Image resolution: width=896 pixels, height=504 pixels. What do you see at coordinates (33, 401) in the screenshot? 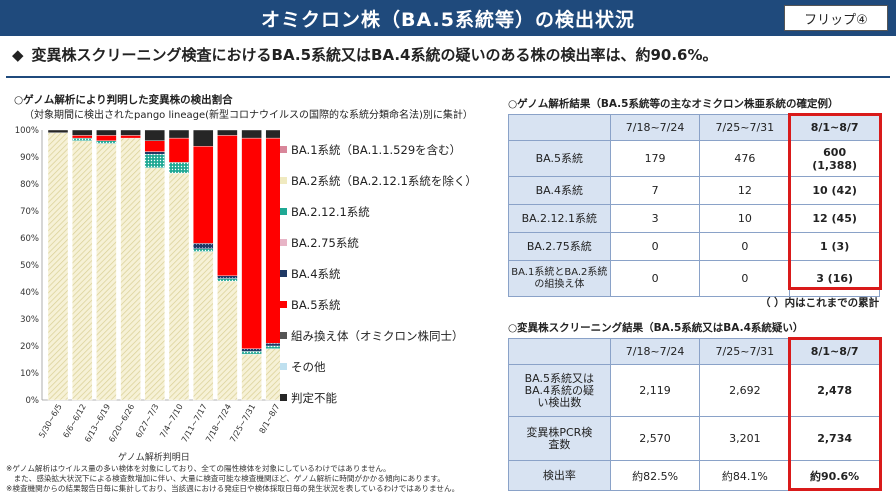
I see `y-tick-label: 0%` at bounding box center [33, 401].